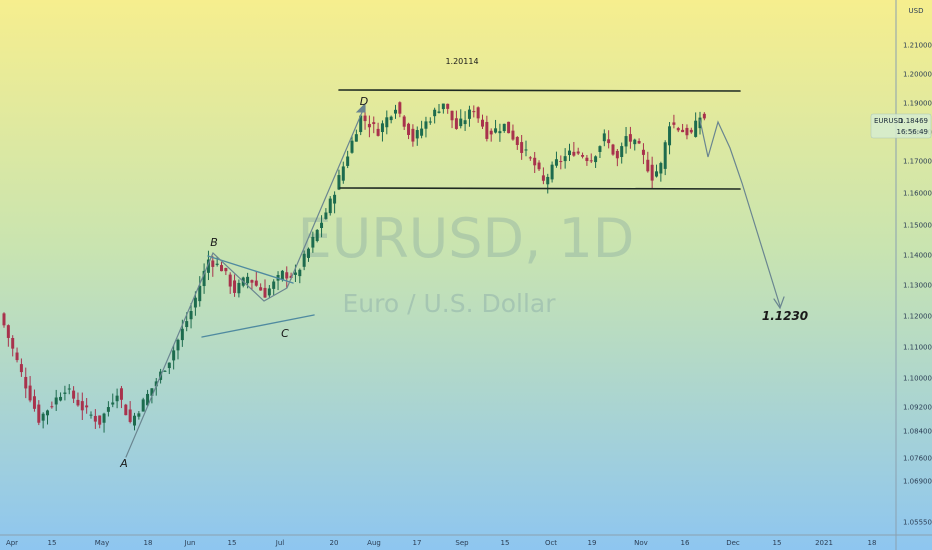 The height and width of the screenshot is (550, 932). I want to click on price-tick-label: 1.20000, so click(917, 75).